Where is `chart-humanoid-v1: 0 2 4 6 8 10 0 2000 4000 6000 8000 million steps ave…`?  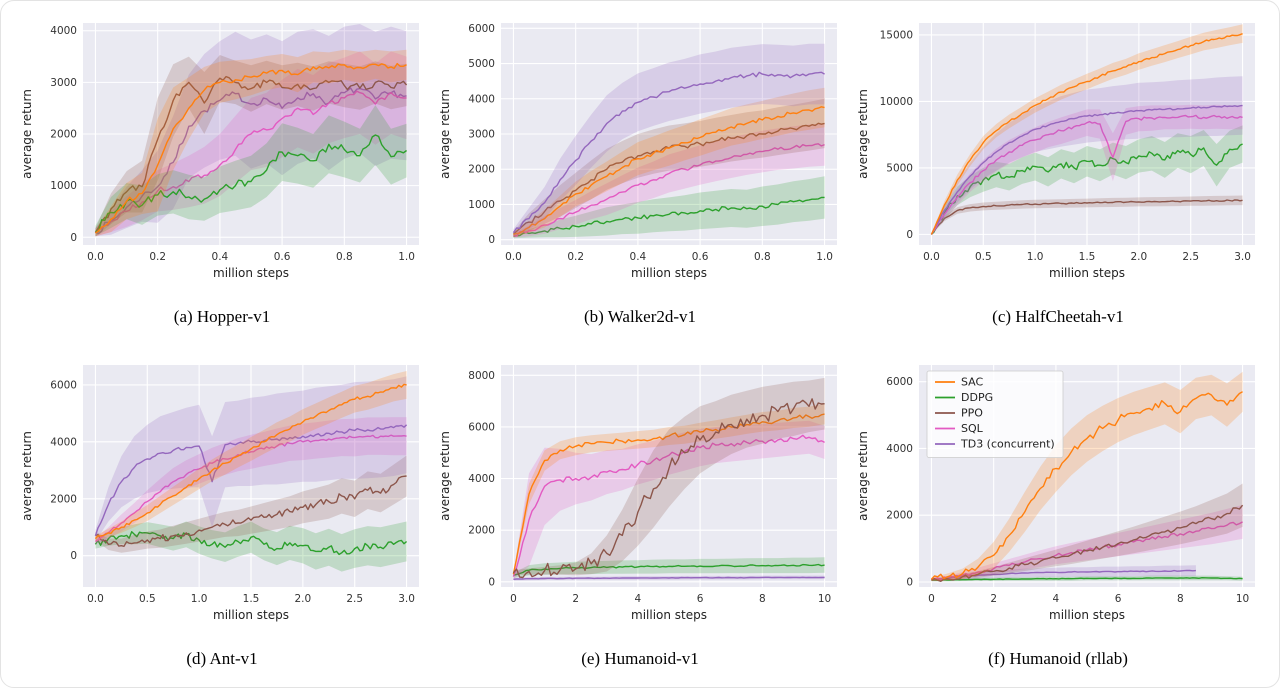 chart-humanoid-v1: 0 2 4 6 8 10 0 2000 4000 6000 8000 million steps ave… is located at coordinates (637, 493).